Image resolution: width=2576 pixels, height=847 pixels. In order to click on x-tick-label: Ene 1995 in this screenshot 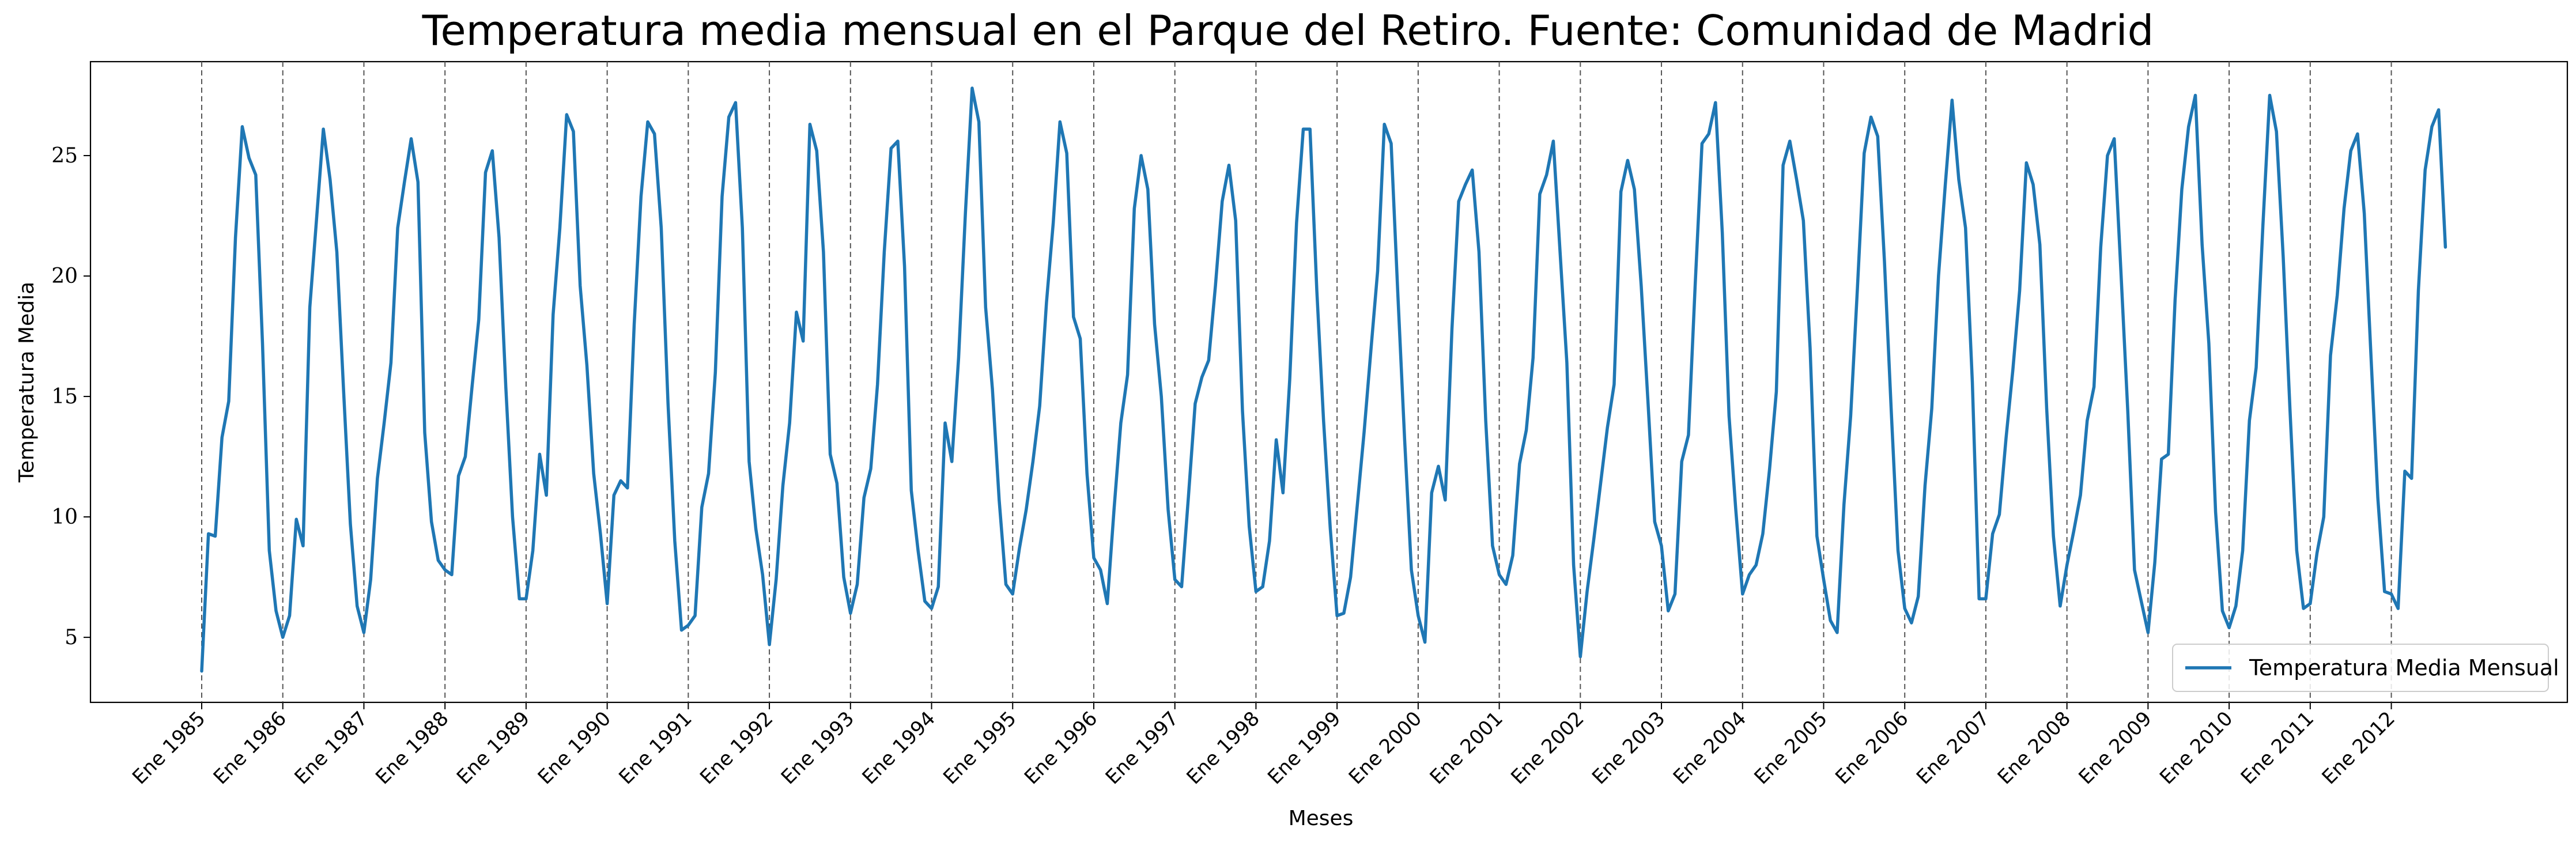, I will do `click(980, 748)`.